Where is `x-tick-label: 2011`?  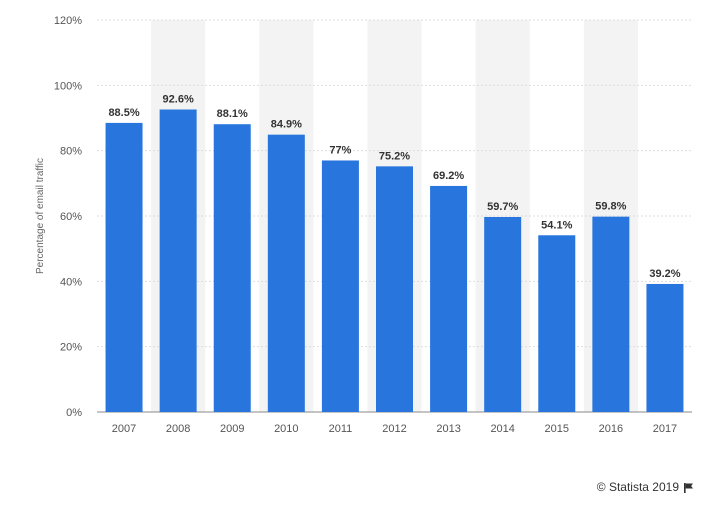 x-tick-label: 2011 is located at coordinates (341, 429).